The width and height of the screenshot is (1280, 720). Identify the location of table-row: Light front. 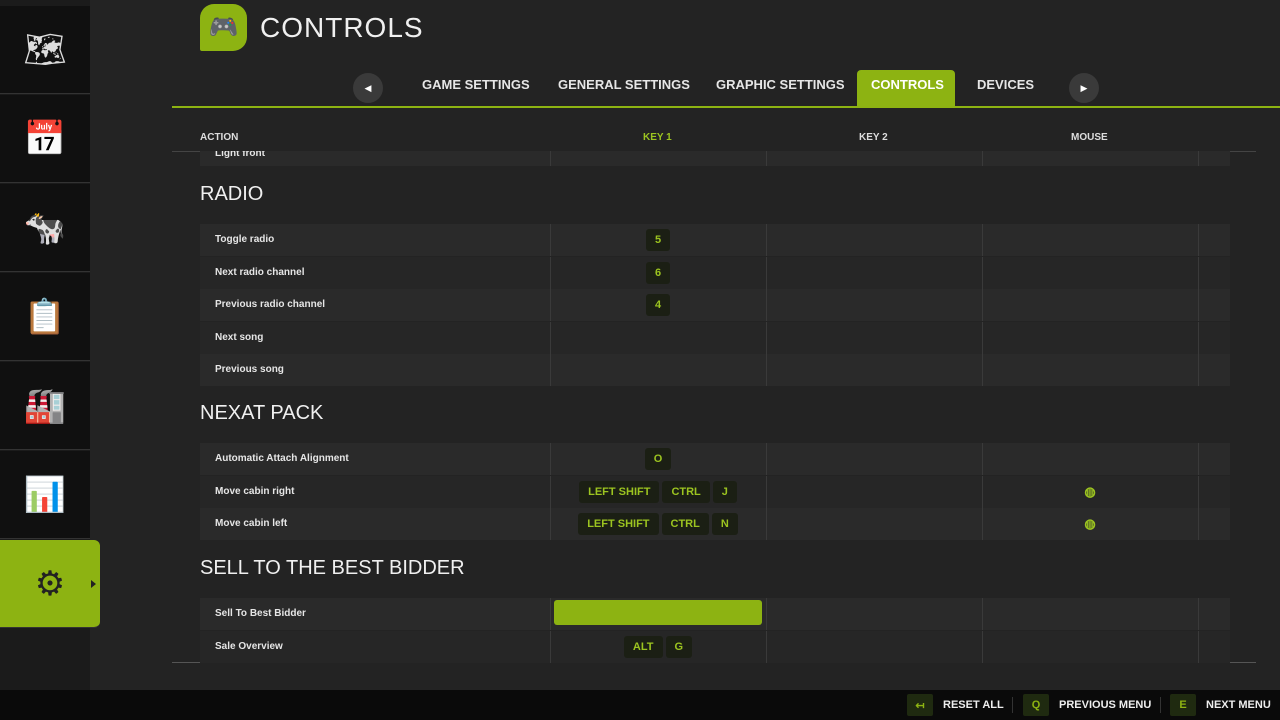
(715, 158).